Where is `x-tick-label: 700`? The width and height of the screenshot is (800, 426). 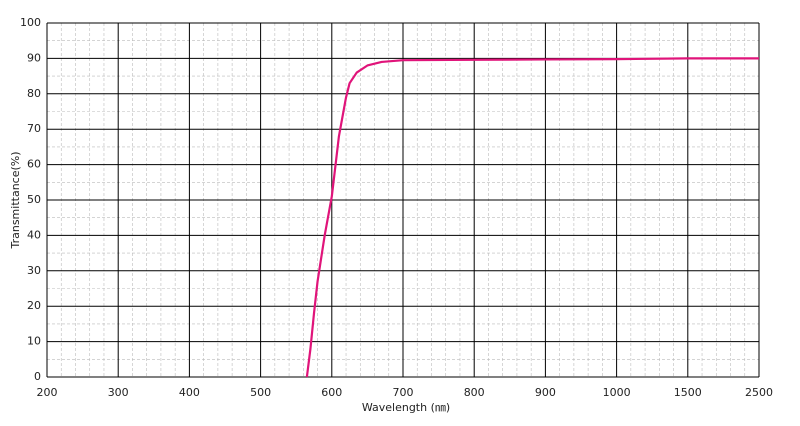
x-tick-label: 700 is located at coordinates (403, 392).